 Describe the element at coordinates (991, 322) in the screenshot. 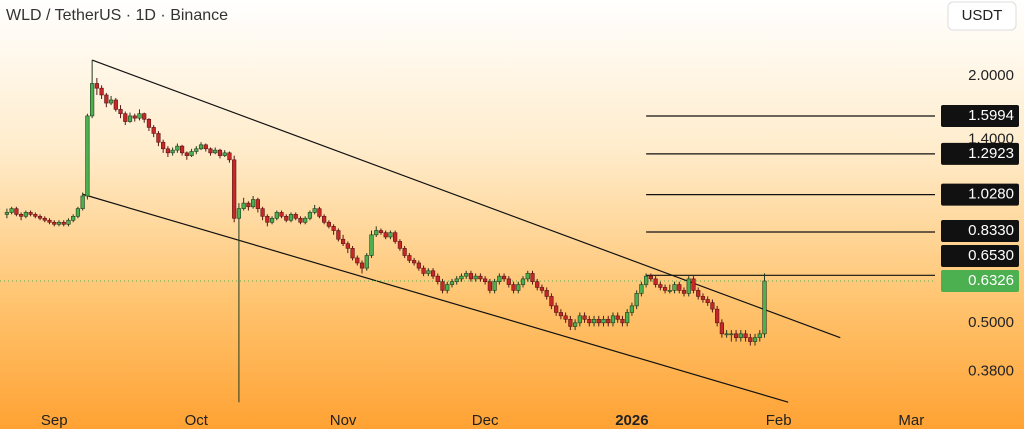

I see `y-tick-label: 0.5000` at that location.